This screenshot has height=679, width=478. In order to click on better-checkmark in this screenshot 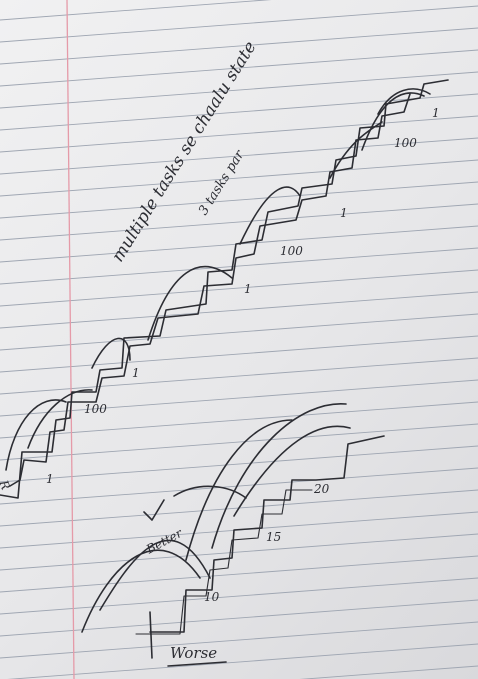, I will do `click(154, 510)`.